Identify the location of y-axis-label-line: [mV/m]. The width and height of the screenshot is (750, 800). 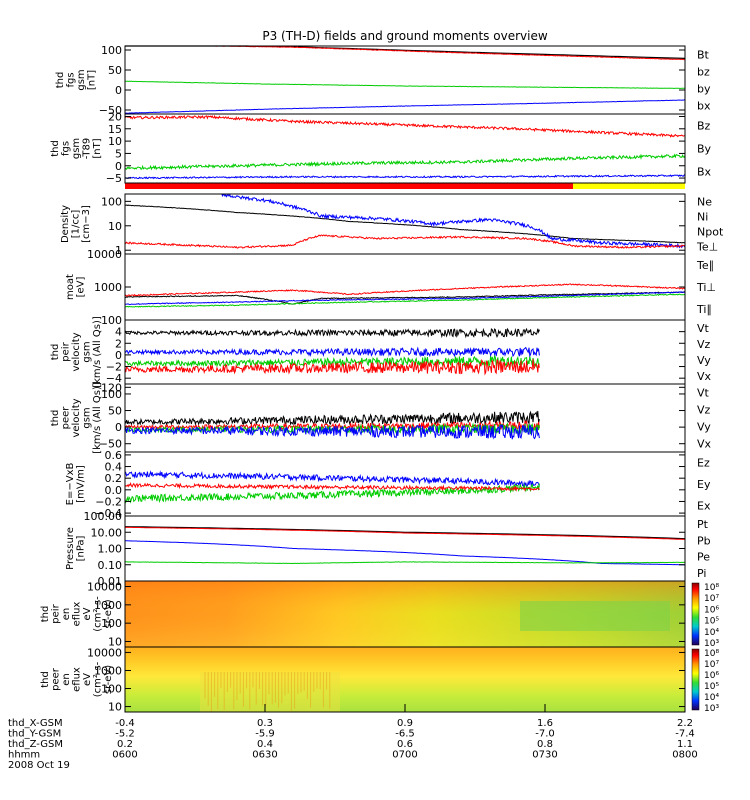
(81, 484).